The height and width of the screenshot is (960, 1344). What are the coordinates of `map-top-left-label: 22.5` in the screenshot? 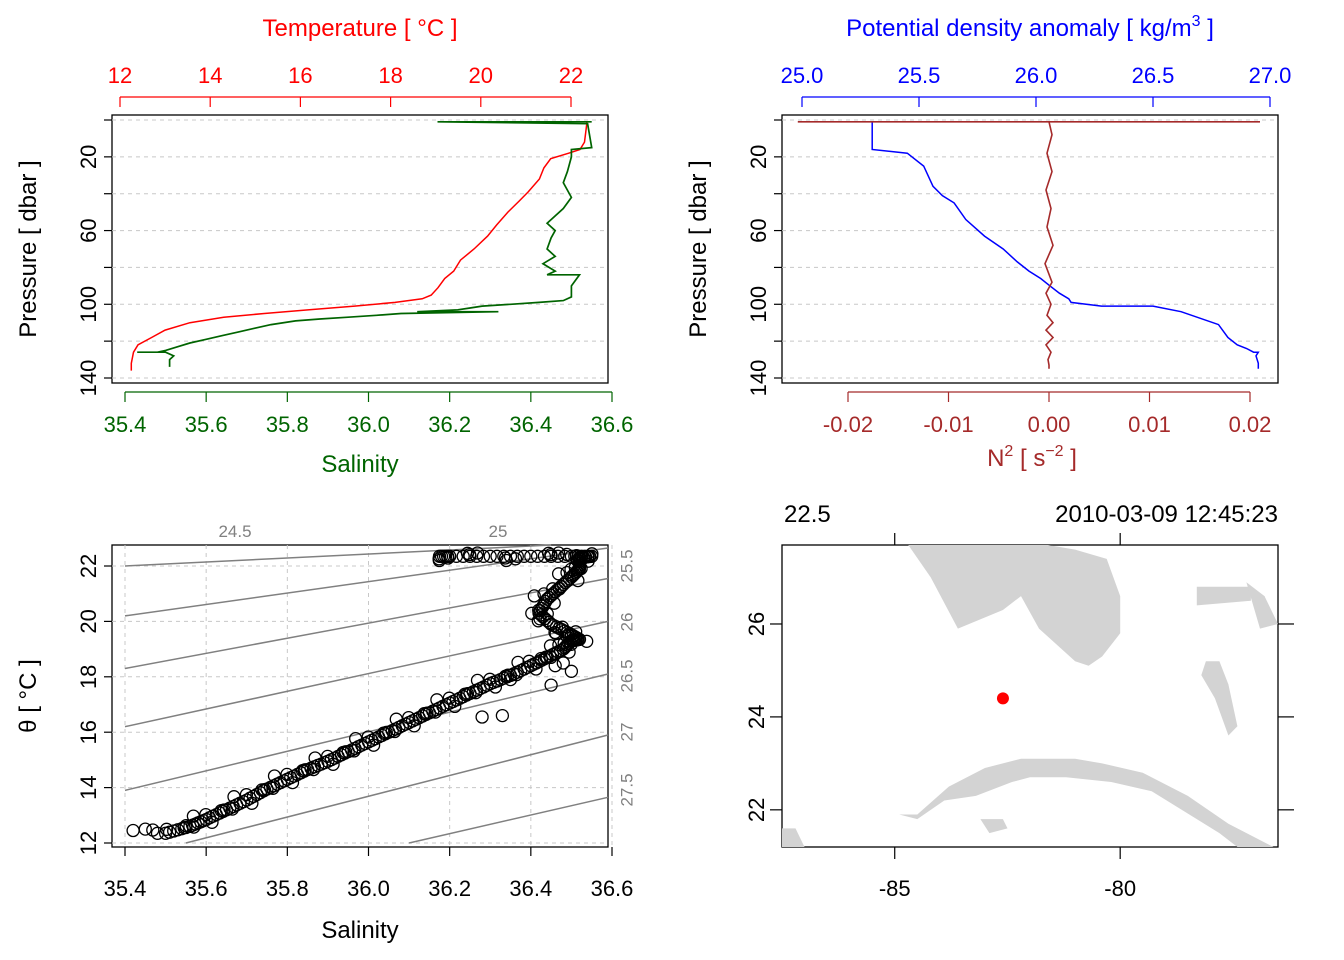 It's located at (807, 514).